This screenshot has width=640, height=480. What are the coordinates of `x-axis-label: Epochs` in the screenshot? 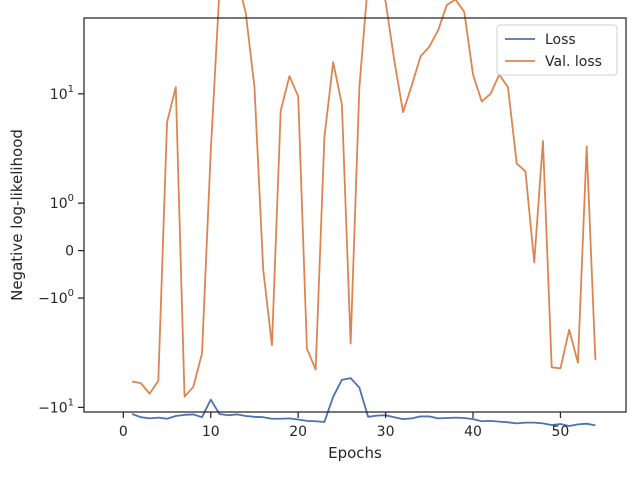 It's located at (355, 453).